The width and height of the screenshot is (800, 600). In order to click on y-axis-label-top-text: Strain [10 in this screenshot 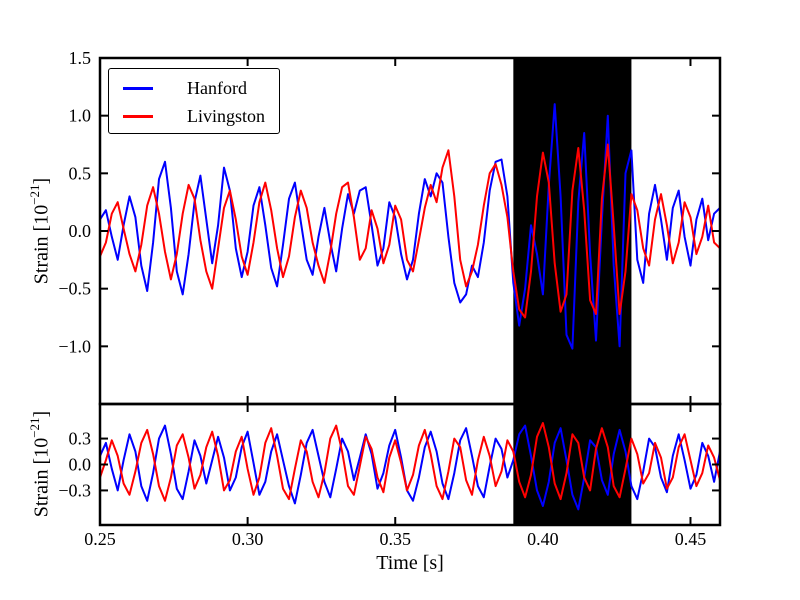, I will do `click(41, 244)`.